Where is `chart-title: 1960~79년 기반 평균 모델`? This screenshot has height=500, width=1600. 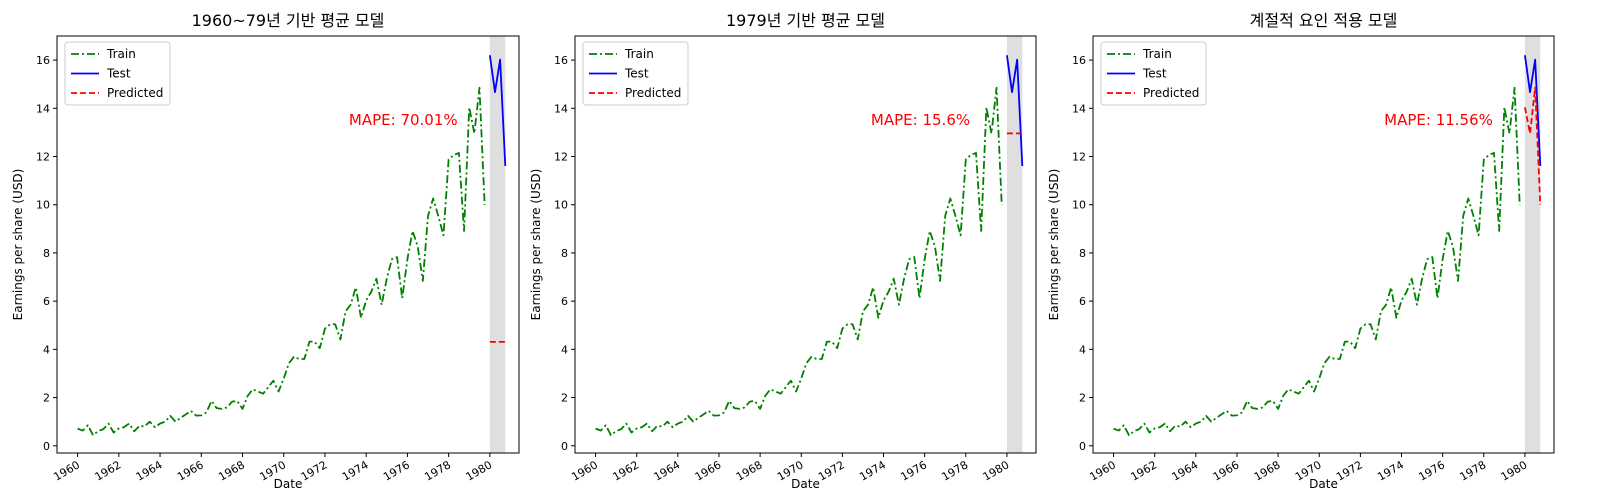
chart-title: 1960~79년 기반 평균 모델 is located at coordinates (288, 20).